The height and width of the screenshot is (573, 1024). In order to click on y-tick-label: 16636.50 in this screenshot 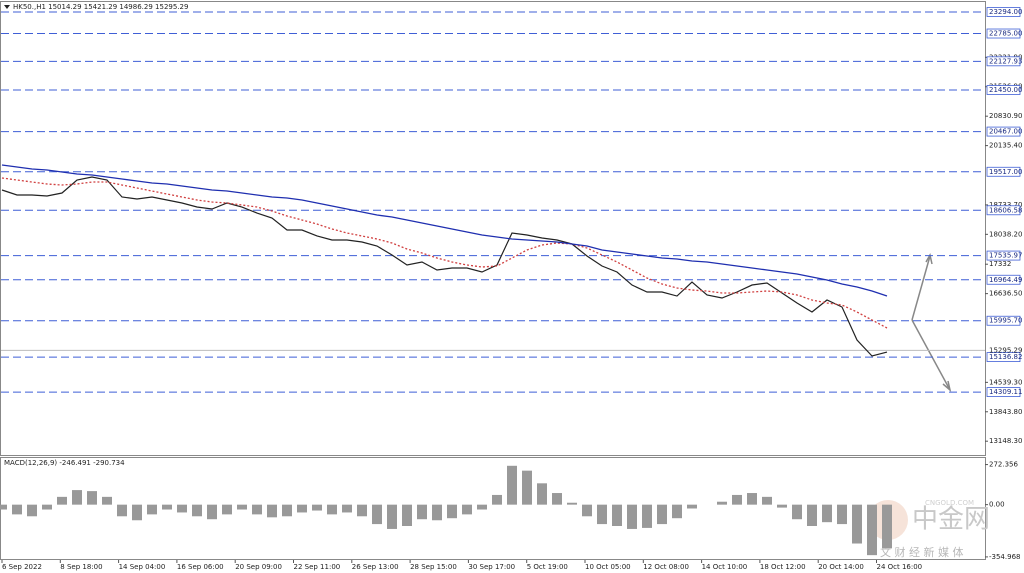, I will do `click(1005, 294)`.